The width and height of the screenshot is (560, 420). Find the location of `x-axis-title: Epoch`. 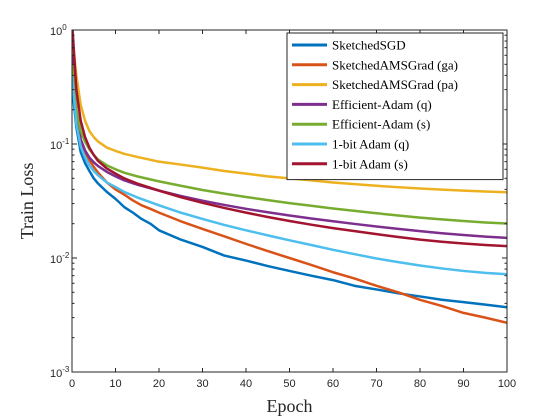

x-axis-title: Epoch is located at coordinates (290, 406).